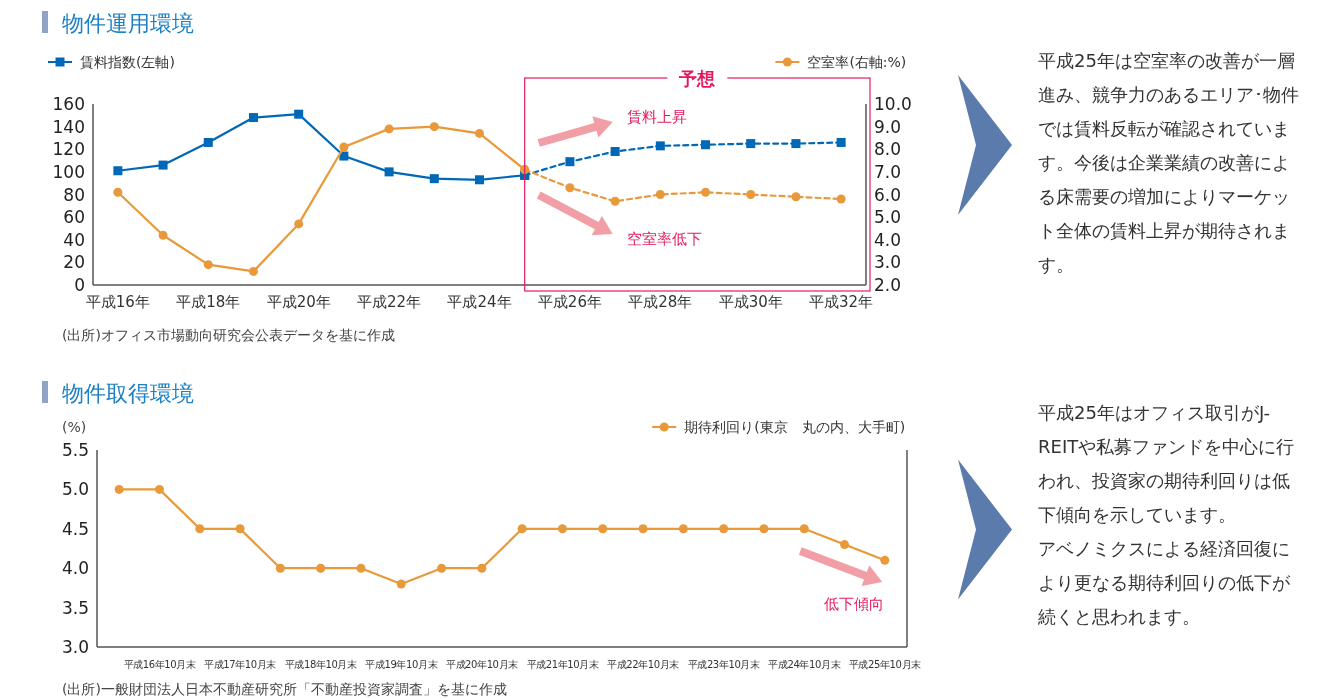  Describe the element at coordinates (888, 262) in the screenshot. I see `y2-tick-label: 3.0` at that location.